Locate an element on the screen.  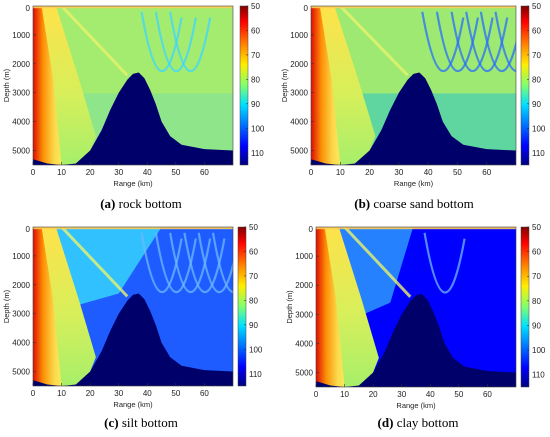
caption-text: clay bottom is located at coordinates (425, 422).